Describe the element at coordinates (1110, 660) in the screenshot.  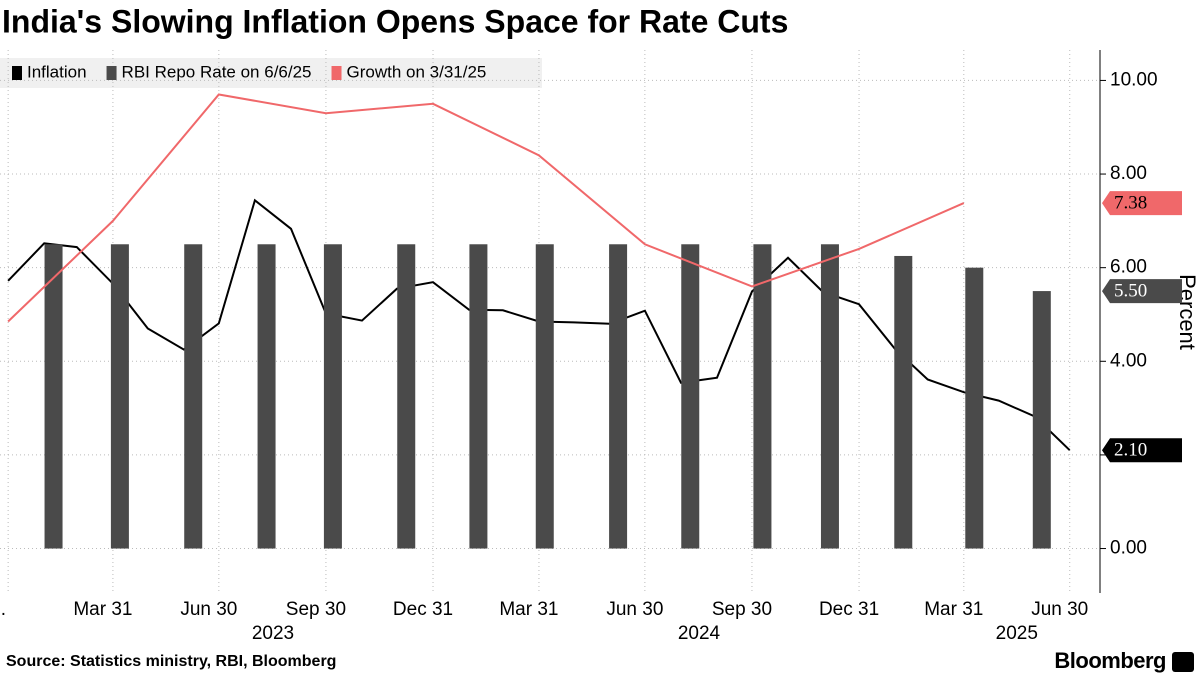
I see `brand: Bloomberg` at that location.